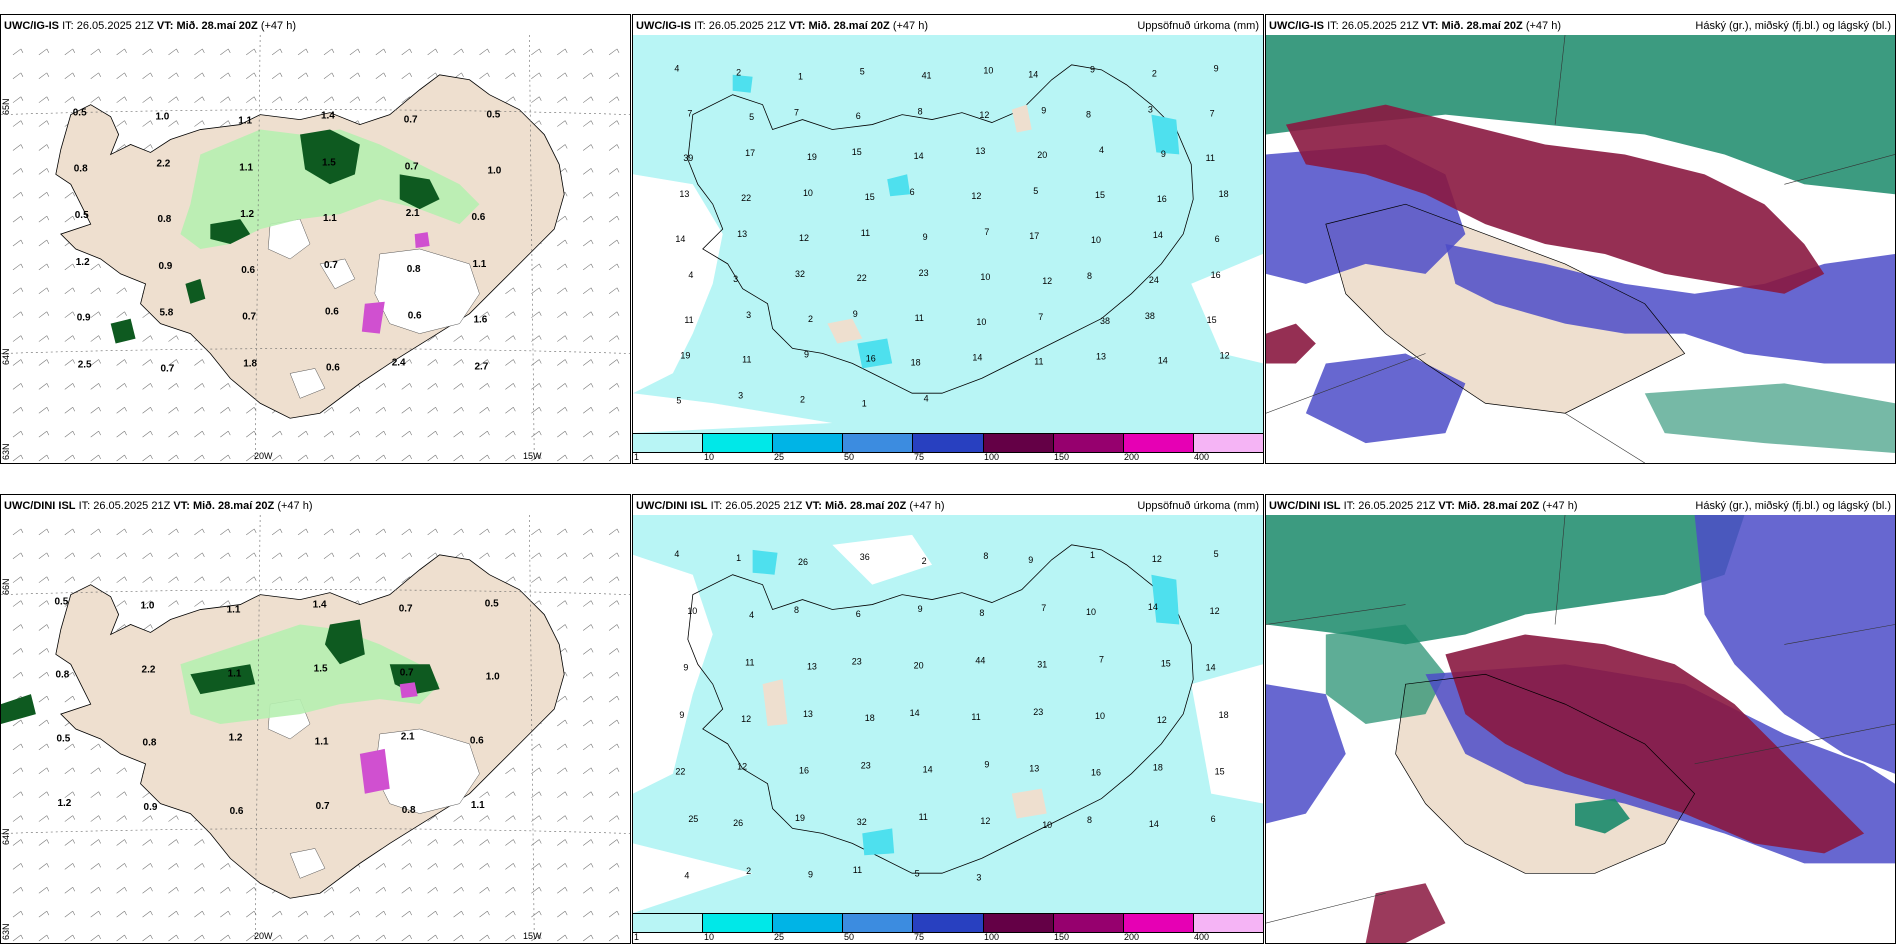 The image size is (1900, 950). I want to click on colorbar-label: 75, so click(919, 457).